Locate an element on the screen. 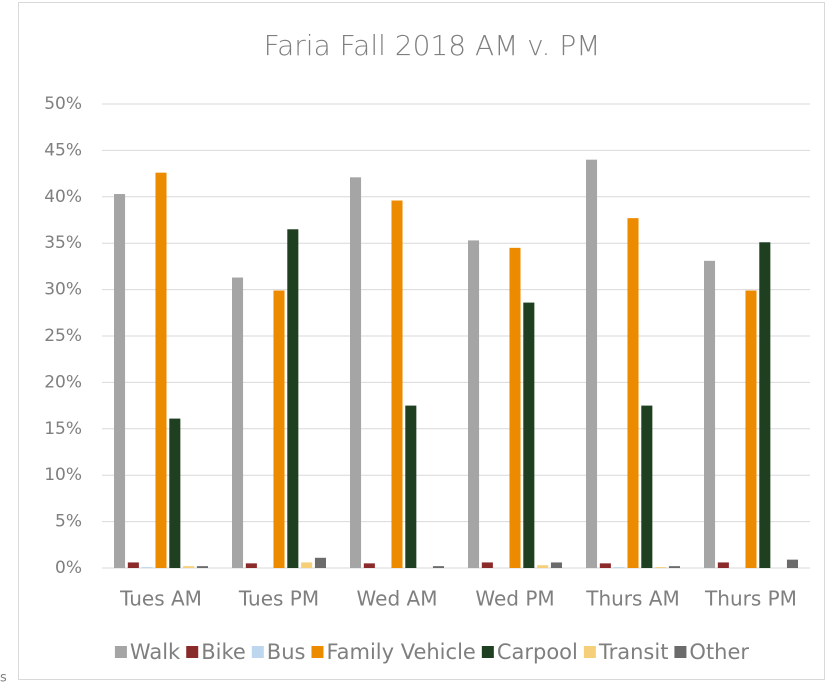 This screenshot has width=827, height=684. y-tick-label: 50% is located at coordinates (63, 104).